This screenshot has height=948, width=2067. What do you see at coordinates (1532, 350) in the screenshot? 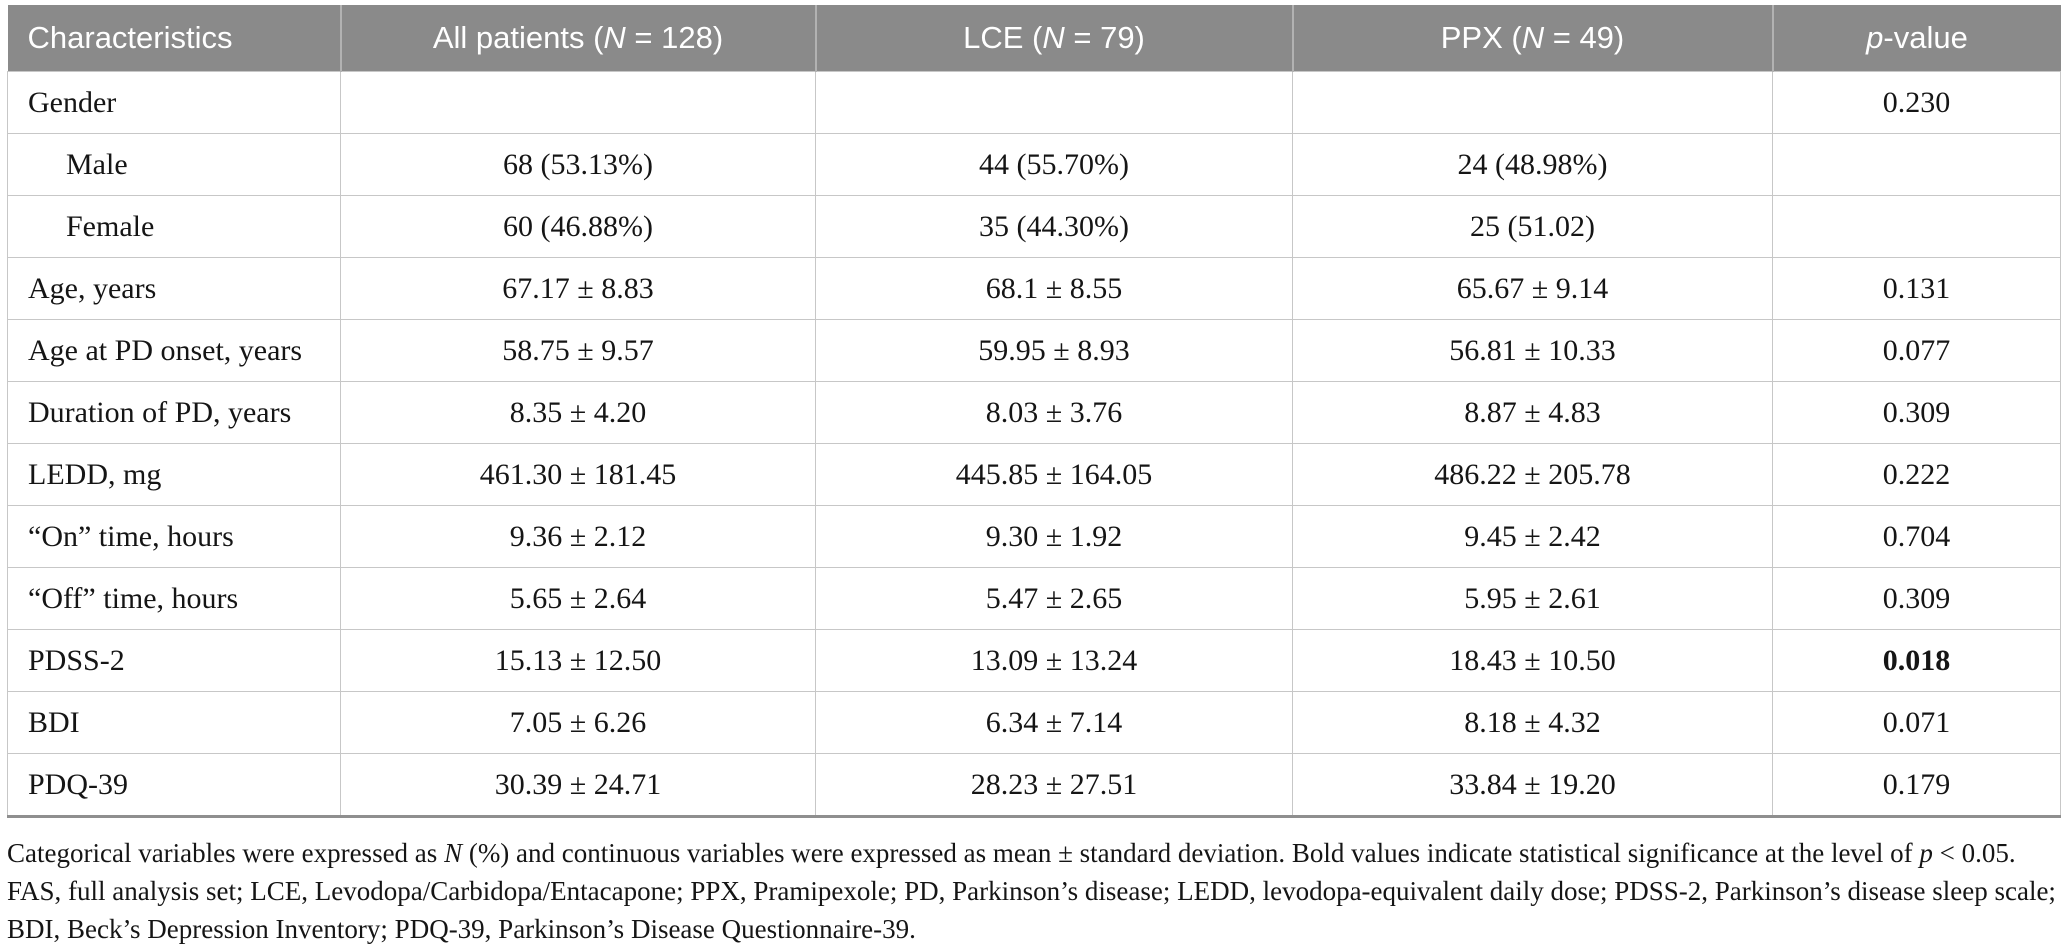
I see `ppx-cell: 56.81 ± 10.33` at bounding box center [1532, 350].